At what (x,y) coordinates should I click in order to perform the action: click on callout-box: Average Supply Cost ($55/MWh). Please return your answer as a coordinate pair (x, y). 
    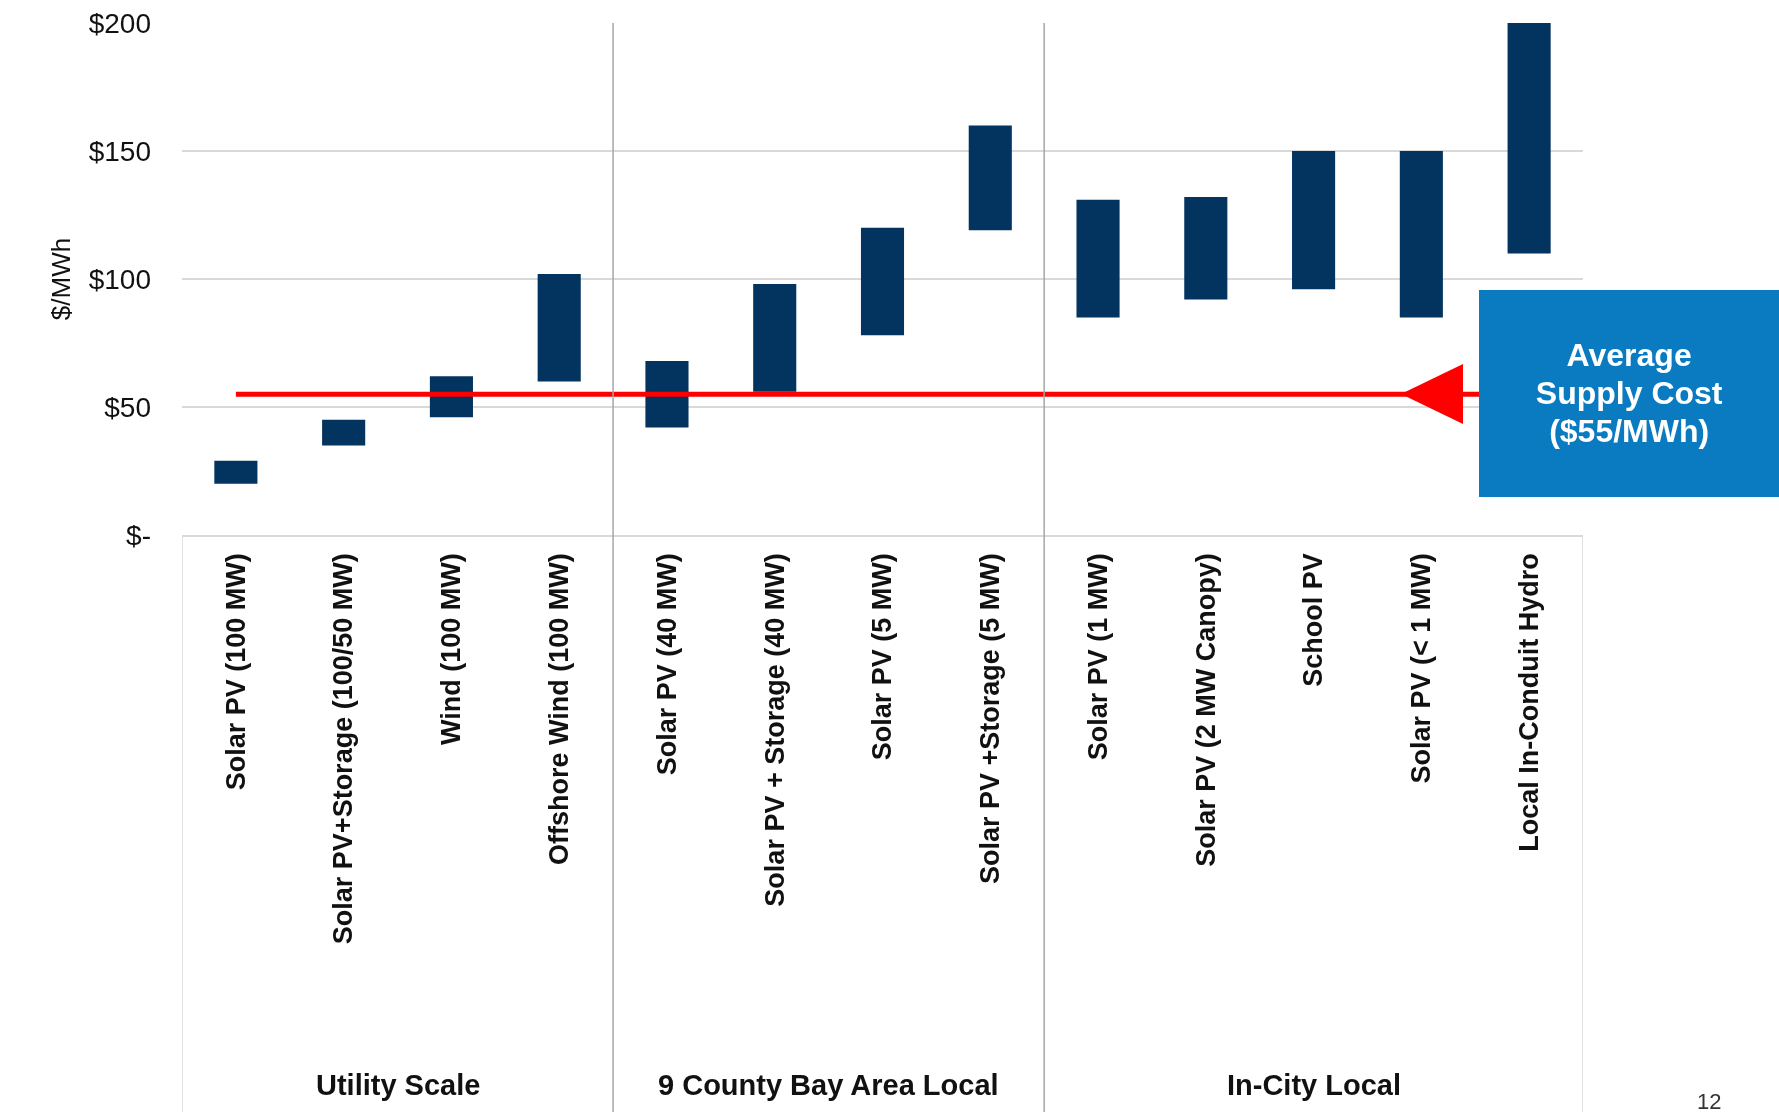
    Looking at the image, I should click on (1629, 394).